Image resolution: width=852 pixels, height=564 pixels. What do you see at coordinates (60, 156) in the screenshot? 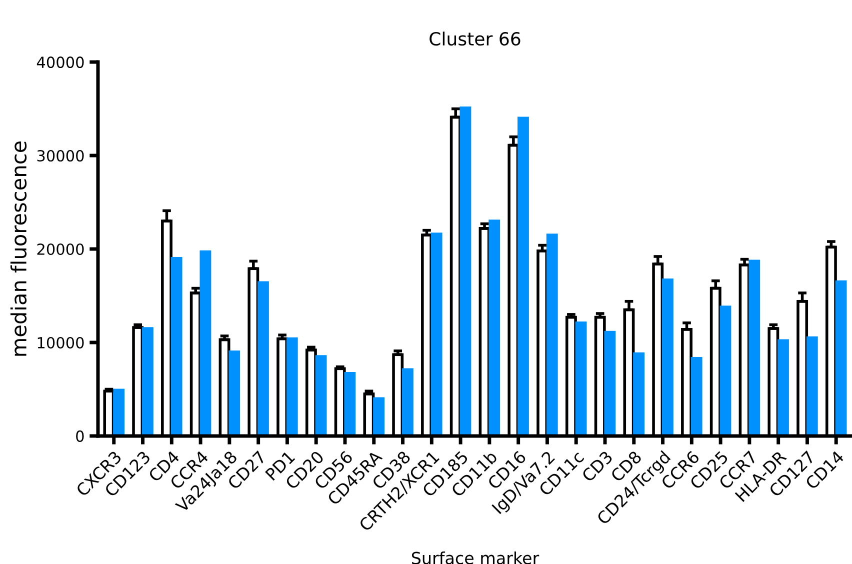
I see `y-tick-label: 30000` at bounding box center [60, 156].